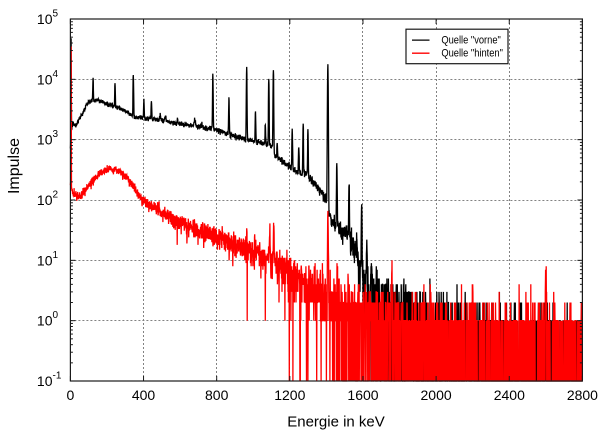 This screenshot has width=600, height=436. Describe the element at coordinates (57, 376) in the screenshot. I see `svg-text: -1` at that location.